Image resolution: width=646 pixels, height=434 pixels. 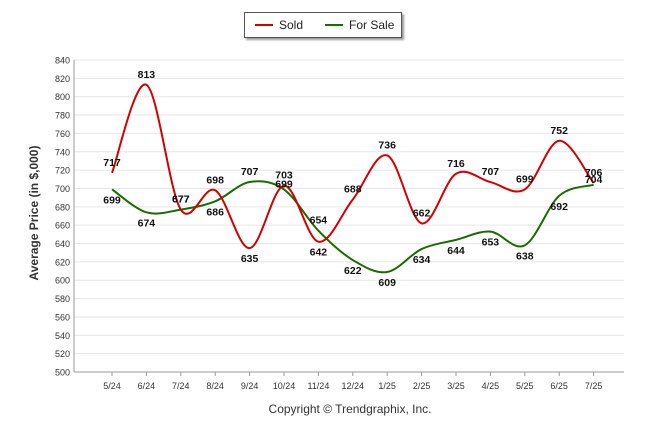 I want to click on legend-item-sold: Sold, so click(x=279, y=25).